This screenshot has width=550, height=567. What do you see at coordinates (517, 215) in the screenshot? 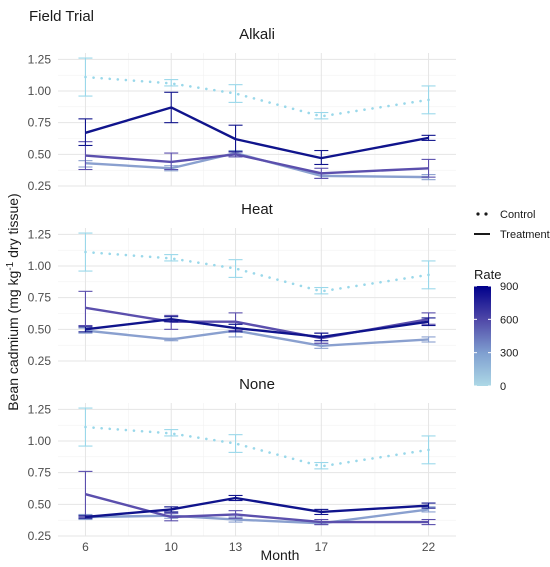
I see `legend-label-control: Control` at bounding box center [517, 215].